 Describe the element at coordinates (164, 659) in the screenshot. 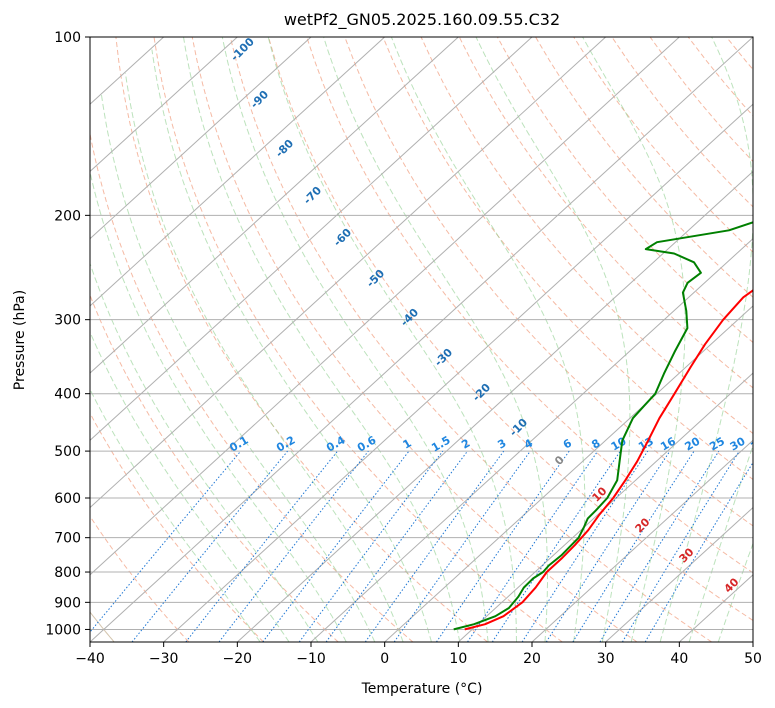

I see `x-tick-label: −30` at that location.